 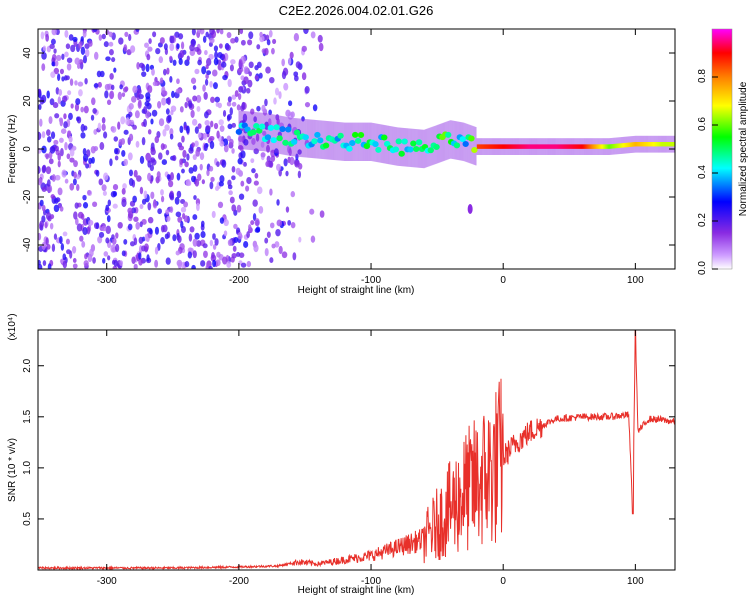 What do you see at coordinates (239, 581) in the screenshot?
I see `x-tick-label: -200` at bounding box center [239, 581].